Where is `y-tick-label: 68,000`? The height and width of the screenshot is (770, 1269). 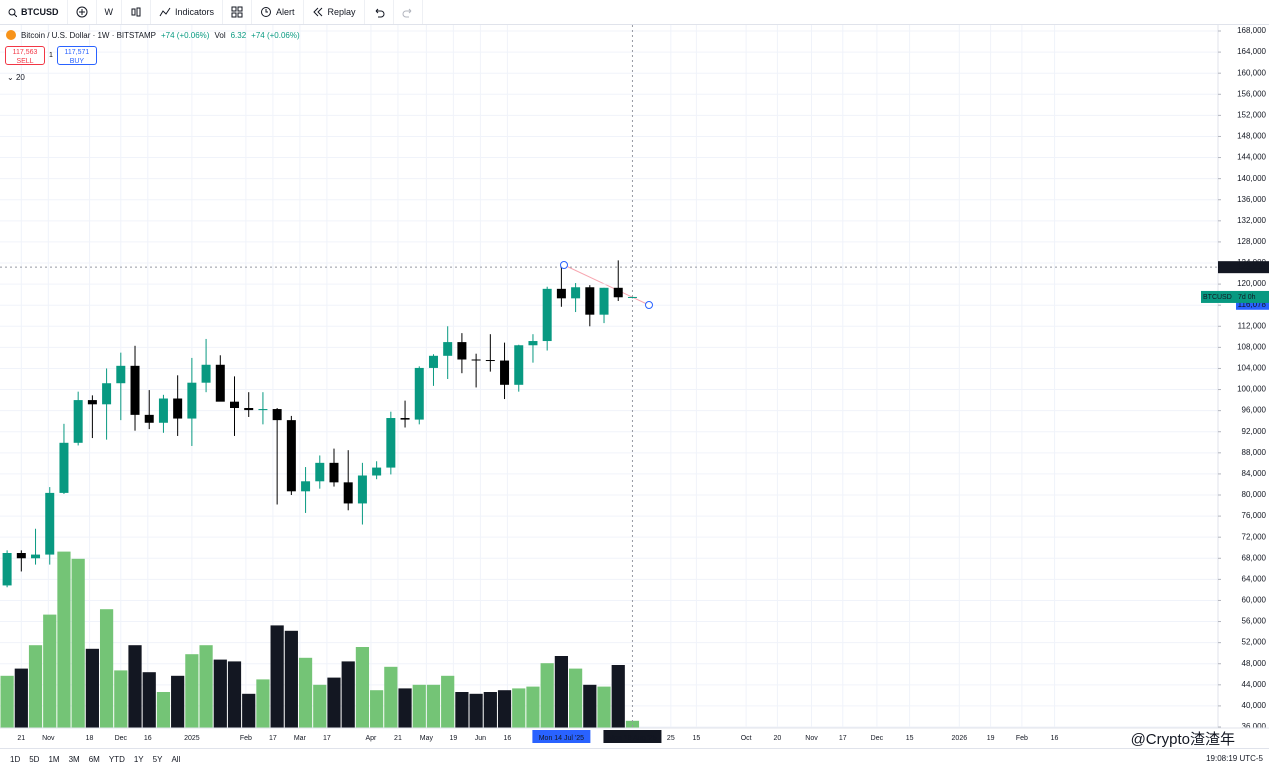 y-tick-label: 68,000 is located at coordinates (1254, 557).